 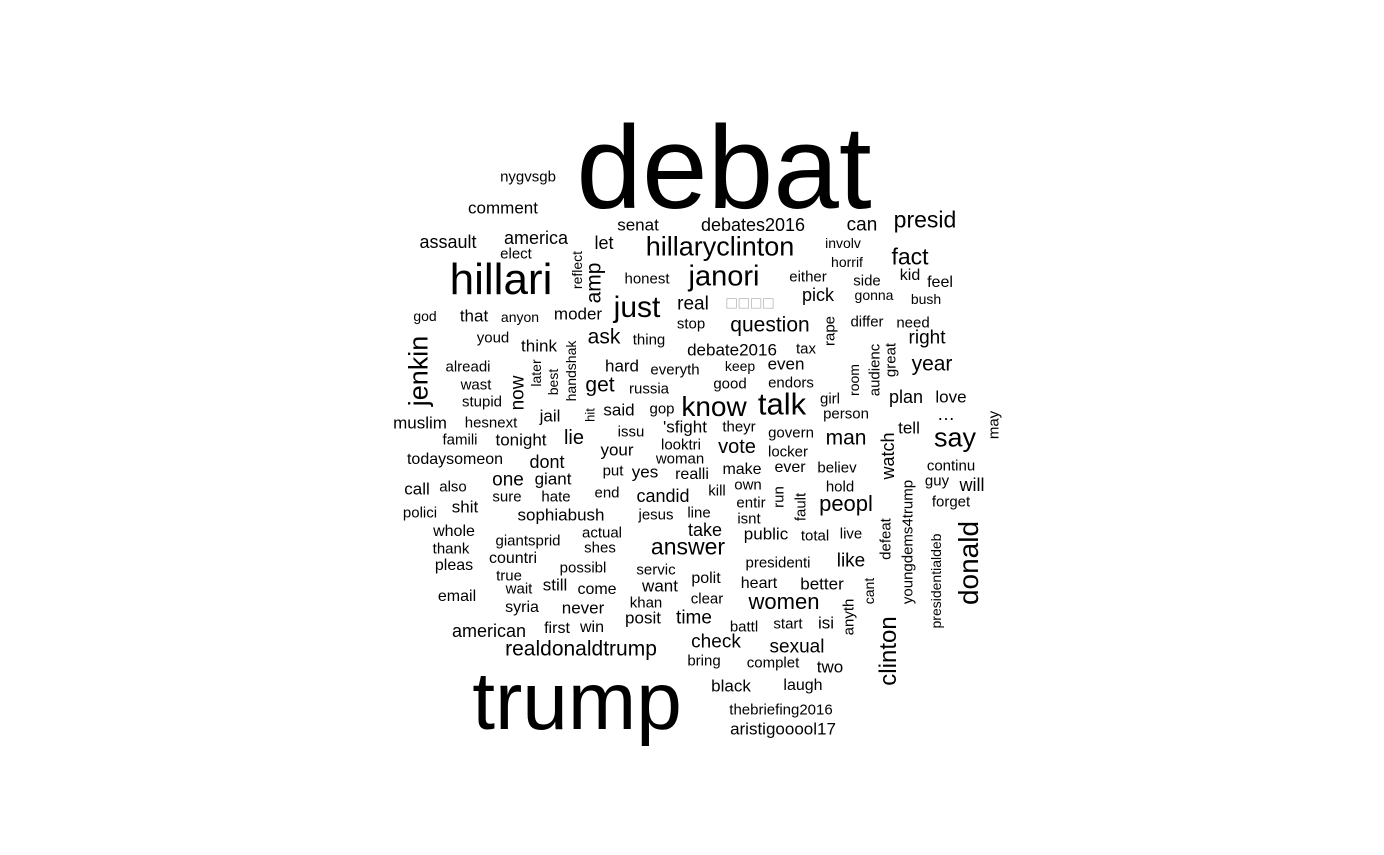 What do you see at coordinates (951, 502) in the screenshot?
I see `word-forget: forget` at bounding box center [951, 502].